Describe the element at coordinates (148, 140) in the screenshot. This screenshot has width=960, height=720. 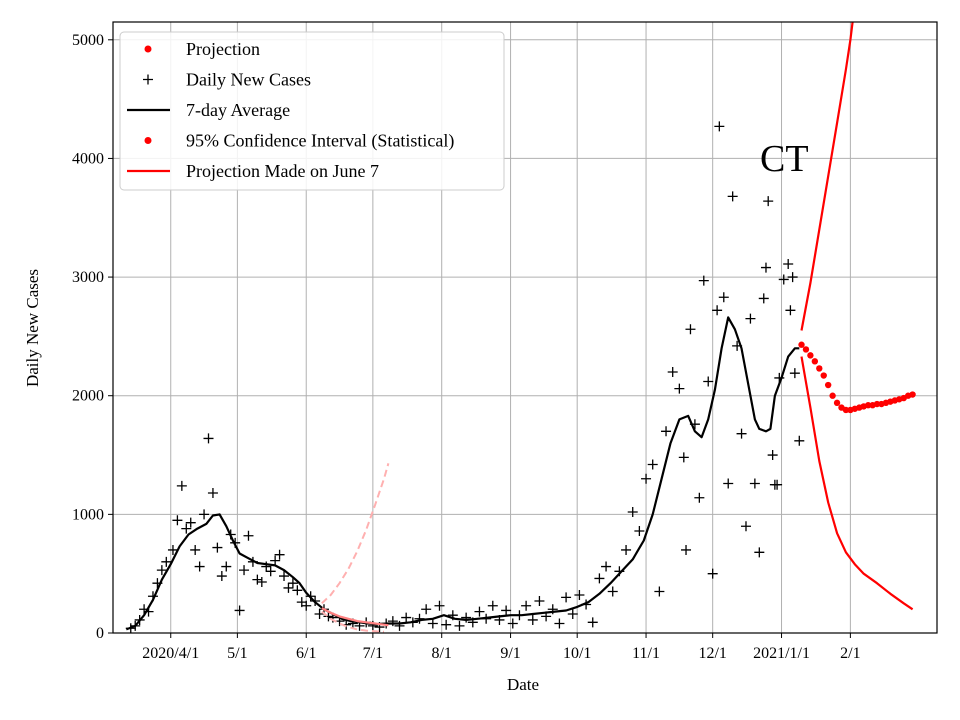
I see `legend-swatch-95-confidence-interval-statistical` at that location.